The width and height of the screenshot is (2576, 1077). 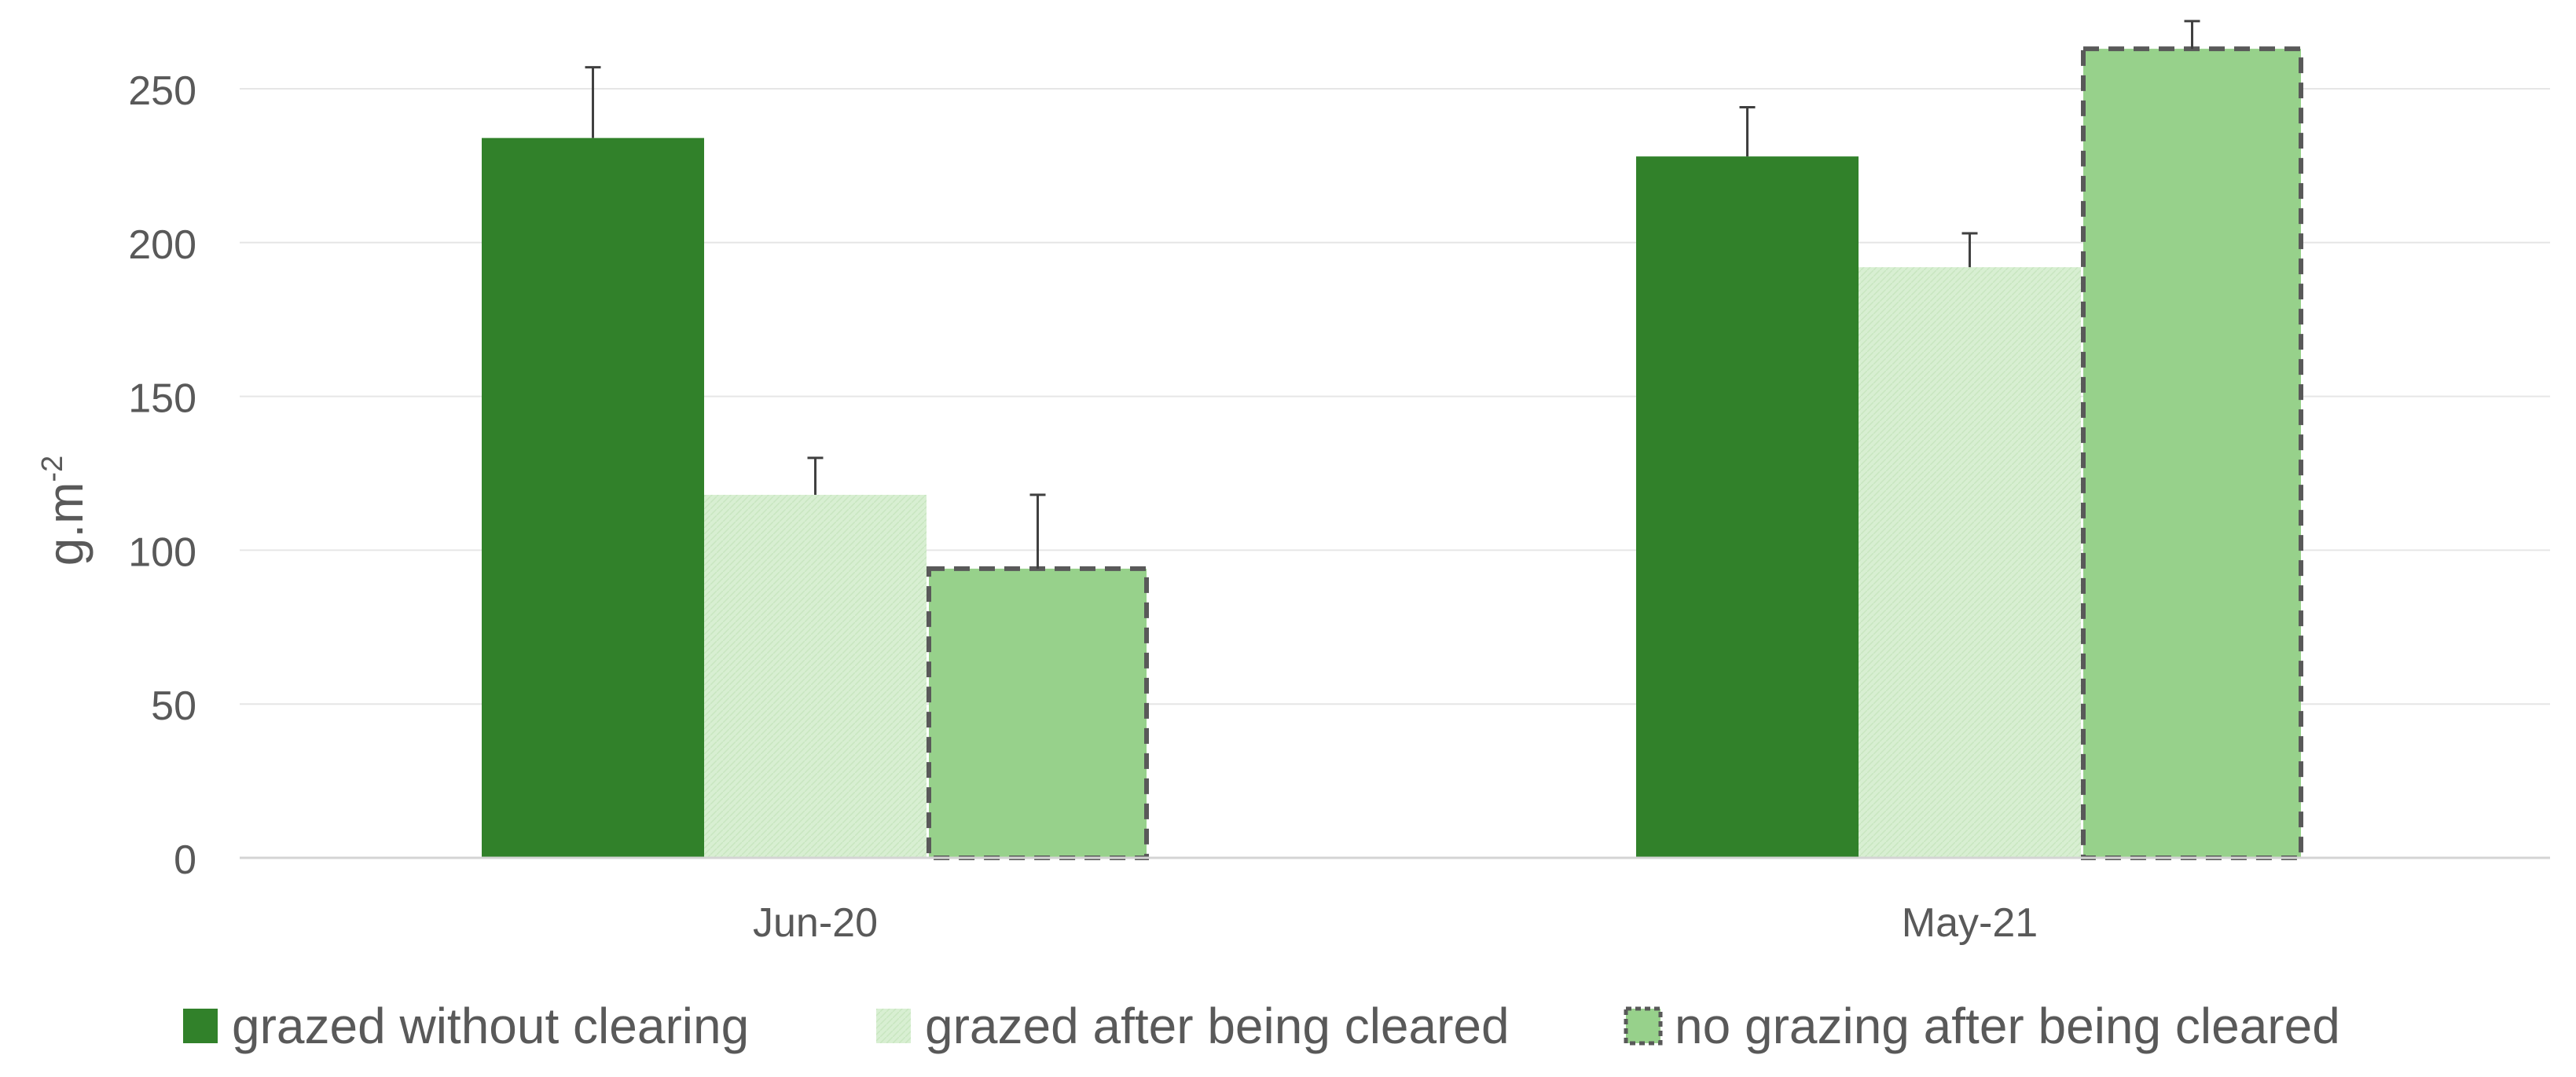 I want to click on y-axis-label-superscript: -2, so click(x=52, y=469).